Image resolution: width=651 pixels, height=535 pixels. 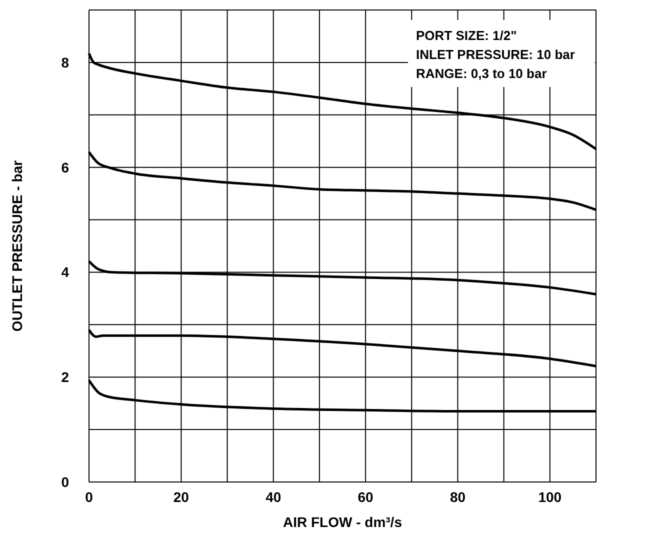 I want to click on x-tick-label: 20, so click(x=181, y=497).